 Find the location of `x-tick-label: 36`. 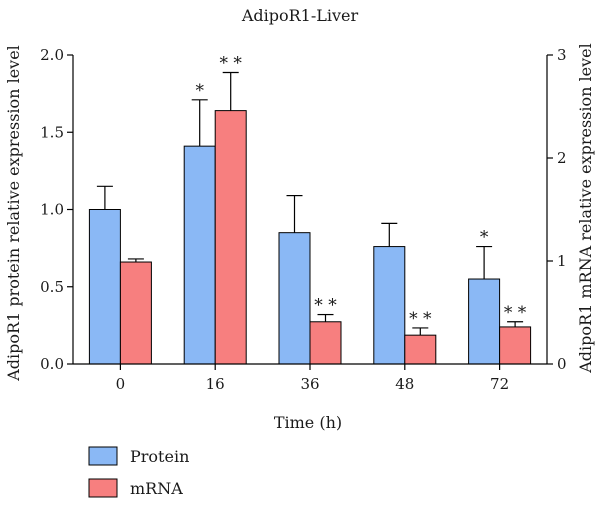

x-tick-label: 36 is located at coordinates (309, 384).